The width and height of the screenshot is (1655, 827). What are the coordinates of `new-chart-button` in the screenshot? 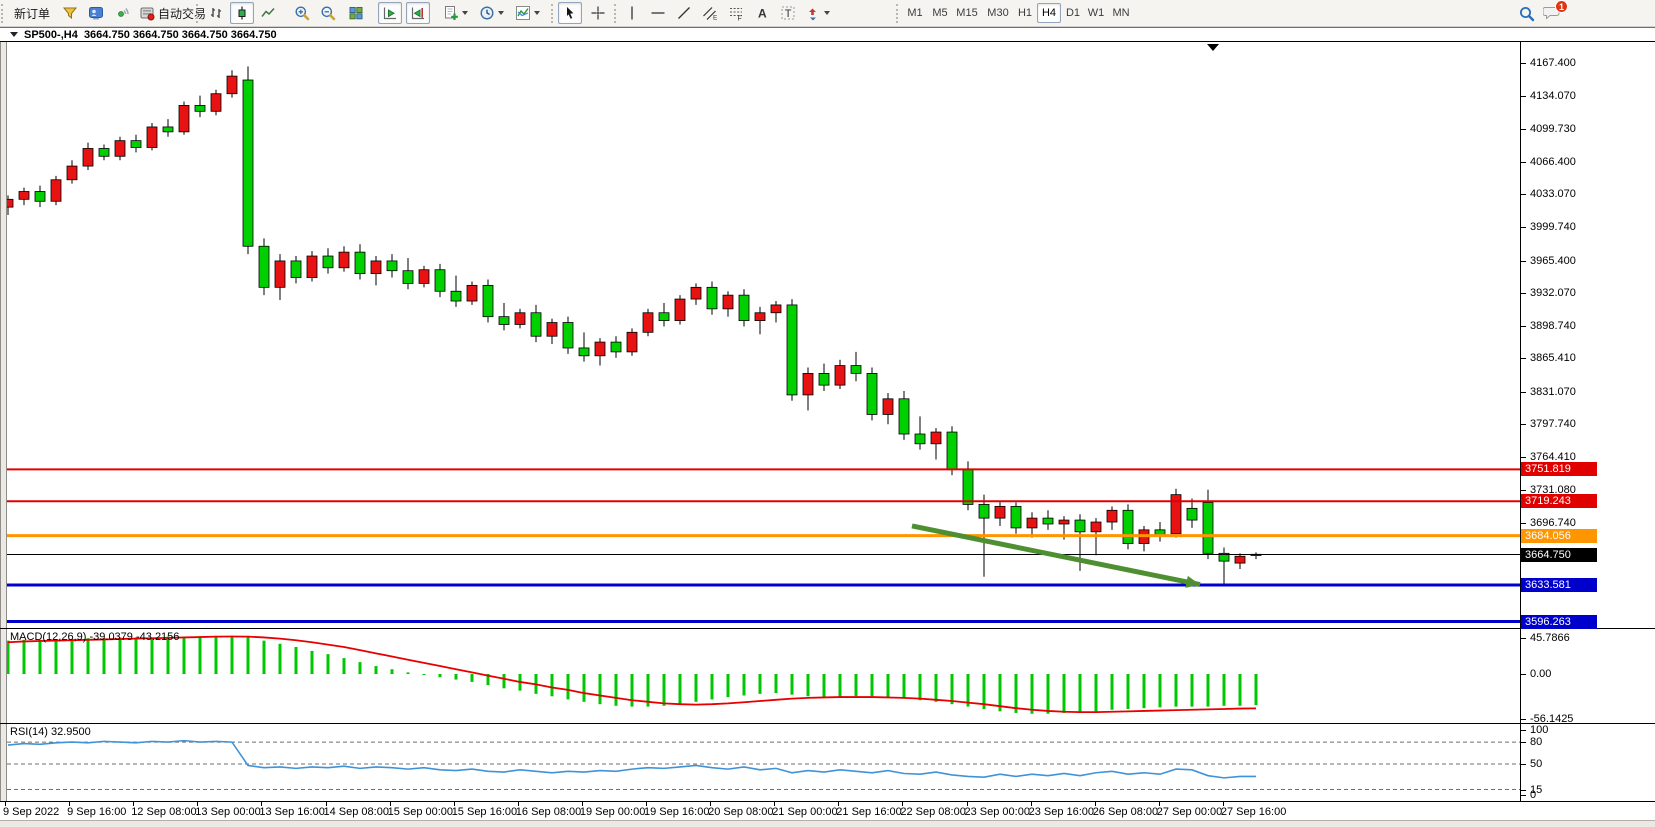 It's located at (455, 13).